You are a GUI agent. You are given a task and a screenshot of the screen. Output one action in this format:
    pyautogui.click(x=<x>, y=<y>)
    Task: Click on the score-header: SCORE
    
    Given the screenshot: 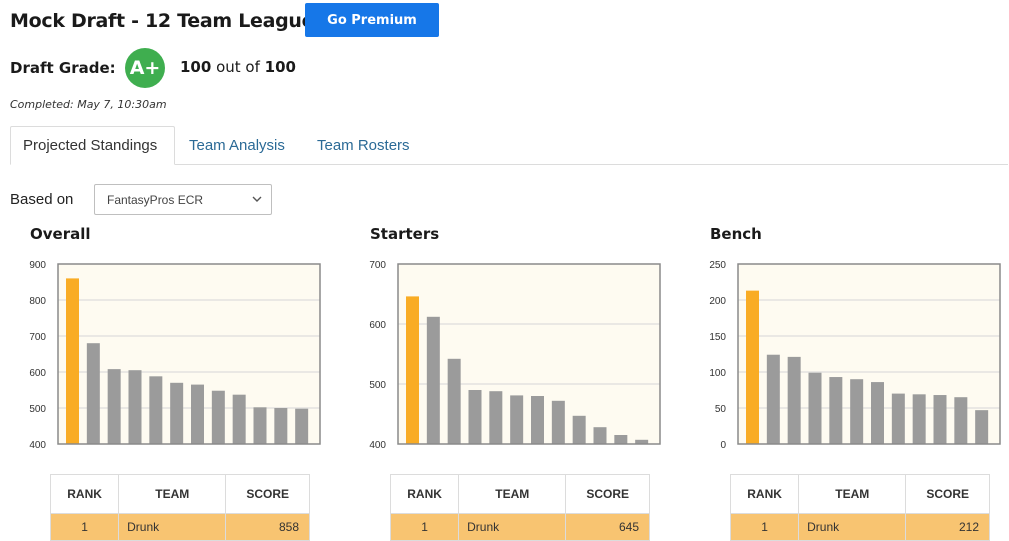 What is the action you would take?
    pyautogui.click(x=607, y=494)
    